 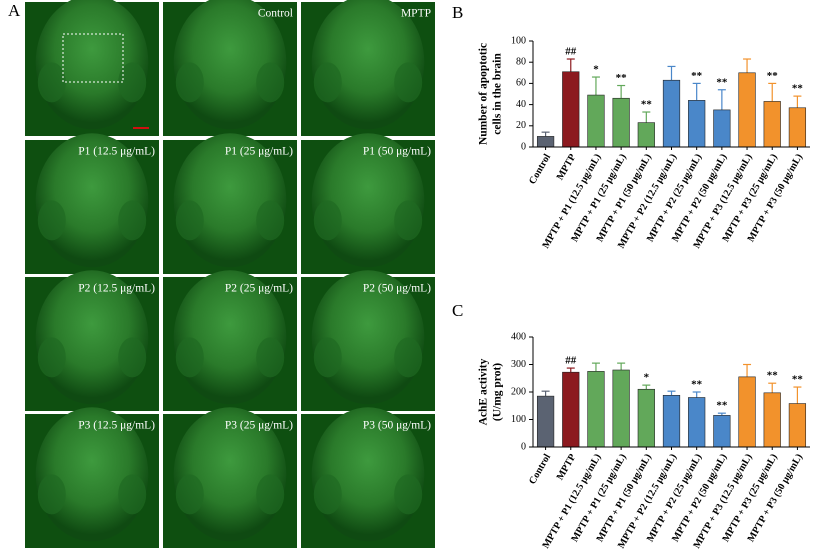 What do you see at coordinates (259, 426) in the screenshot?
I see `image-caption: P3 (25 μg/mL)` at bounding box center [259, 426].